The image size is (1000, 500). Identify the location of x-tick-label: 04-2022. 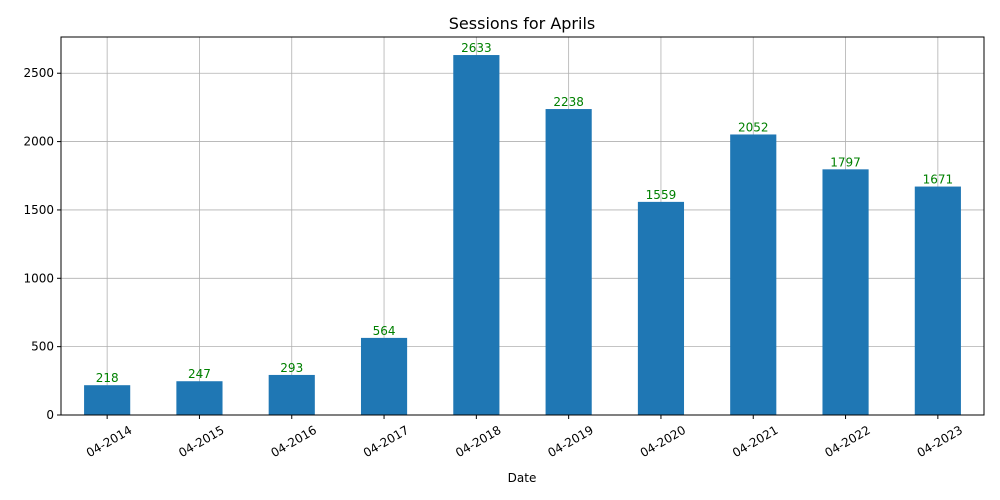
(847, 441).